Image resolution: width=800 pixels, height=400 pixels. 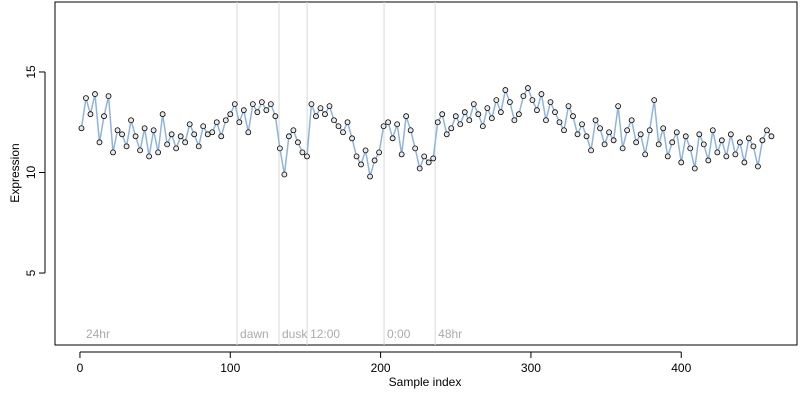 What do you see at coordinates (295, 334) in the screenshot?
I see `annotation: dusk` at bounding box center [295, 334].